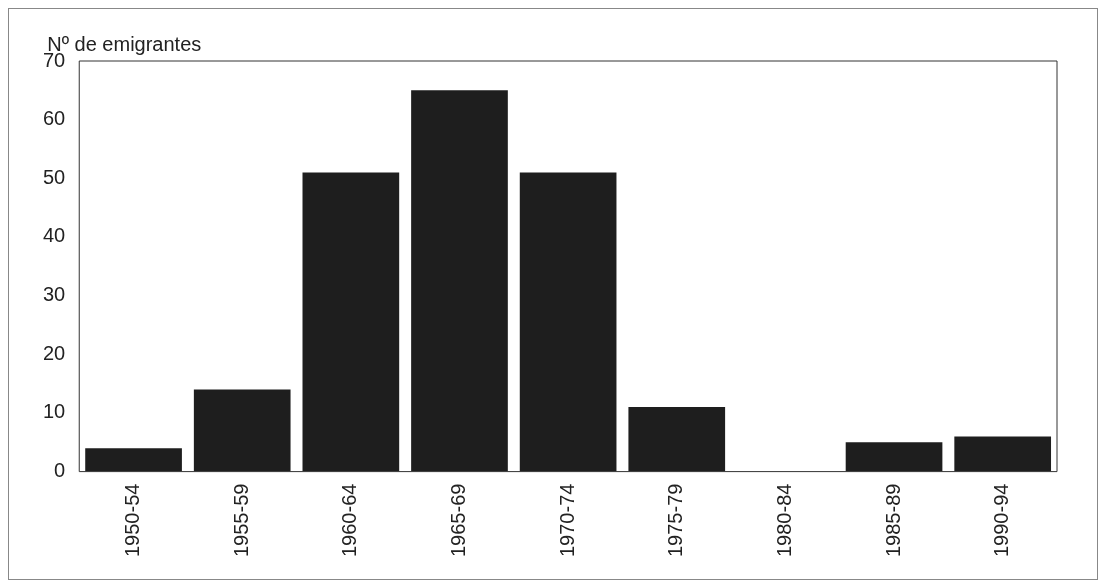 Image resolution: width=1106 pixels, height=586 pixels. I want to click on x-tick-label: 1960-64, so click(349, 520).